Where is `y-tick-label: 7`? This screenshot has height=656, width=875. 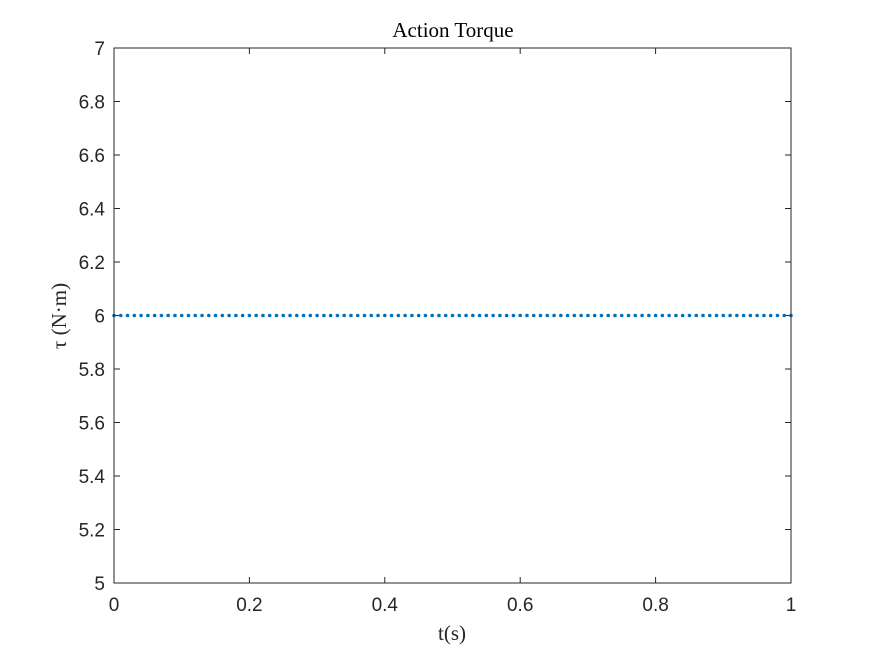 y-tick-label: 7 is located at coordinates (99, 49).